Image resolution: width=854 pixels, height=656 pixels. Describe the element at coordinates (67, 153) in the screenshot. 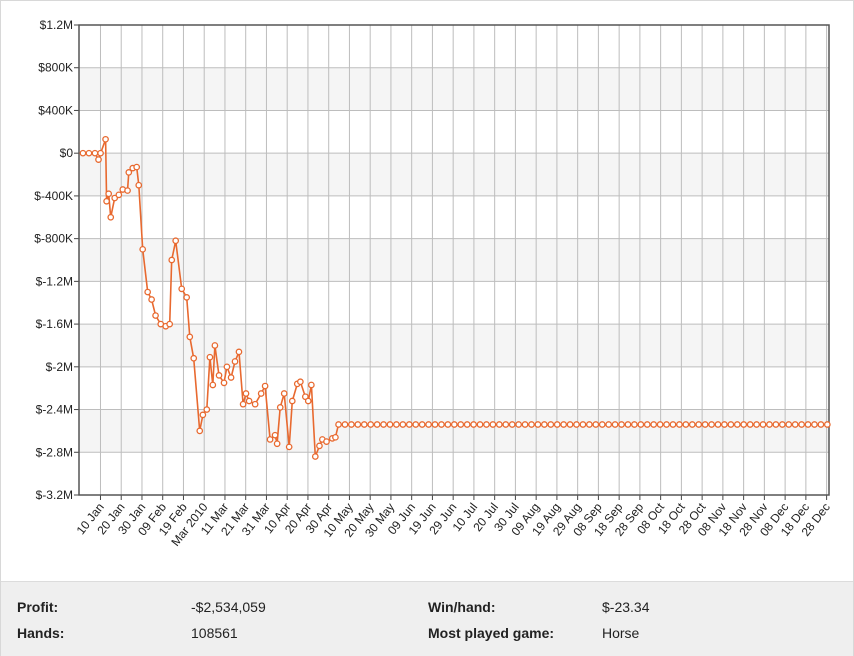

I see `y-tick-label: $0` at that location.